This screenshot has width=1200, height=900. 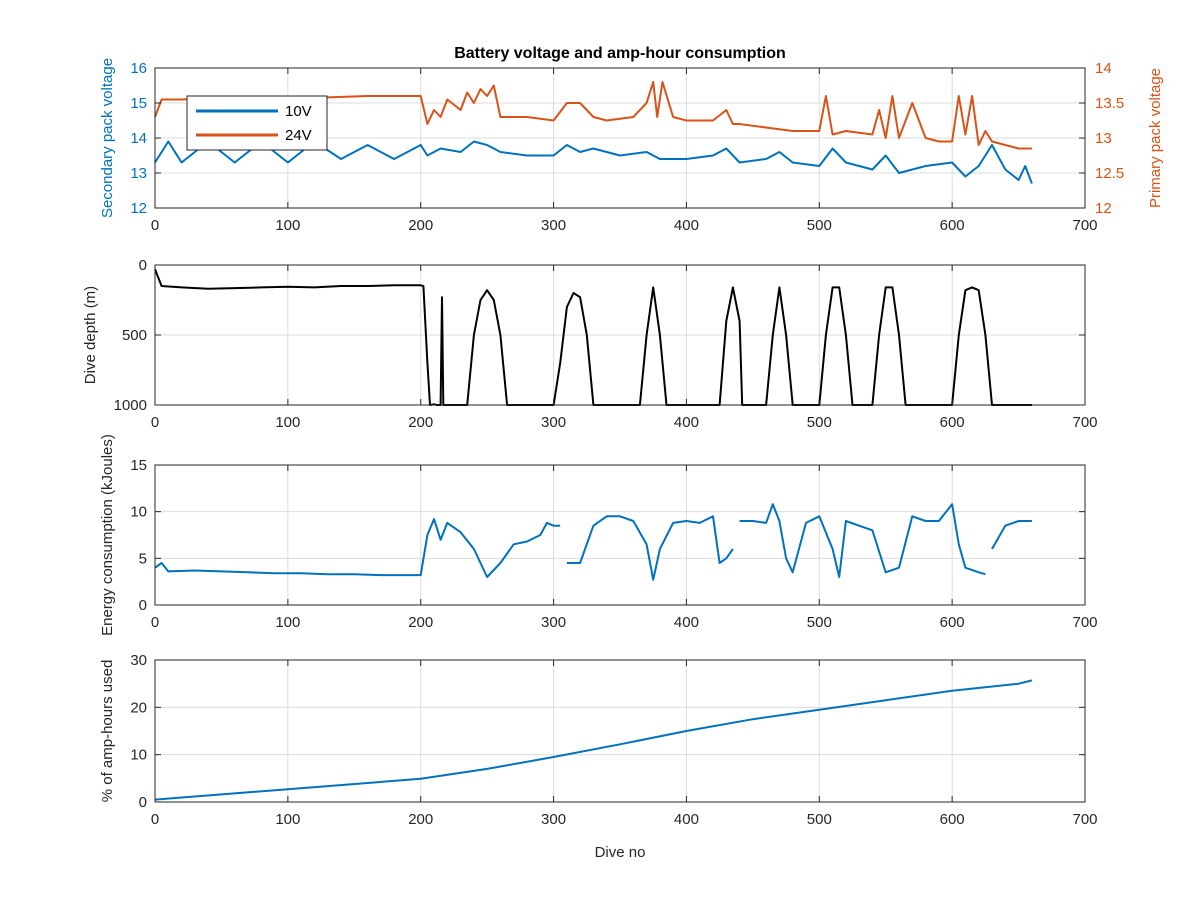 What do you see at coordinates (1109, 173) in the screenshot?
I see `right-y-tick-label: 12.5` at bounding box center [1109, 173].